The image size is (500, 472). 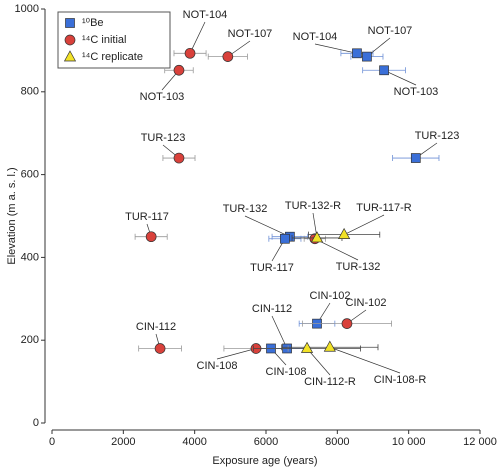 I want to click on y-axis-label: Elevation (m a. s. l.), so click(x=12, y=215).